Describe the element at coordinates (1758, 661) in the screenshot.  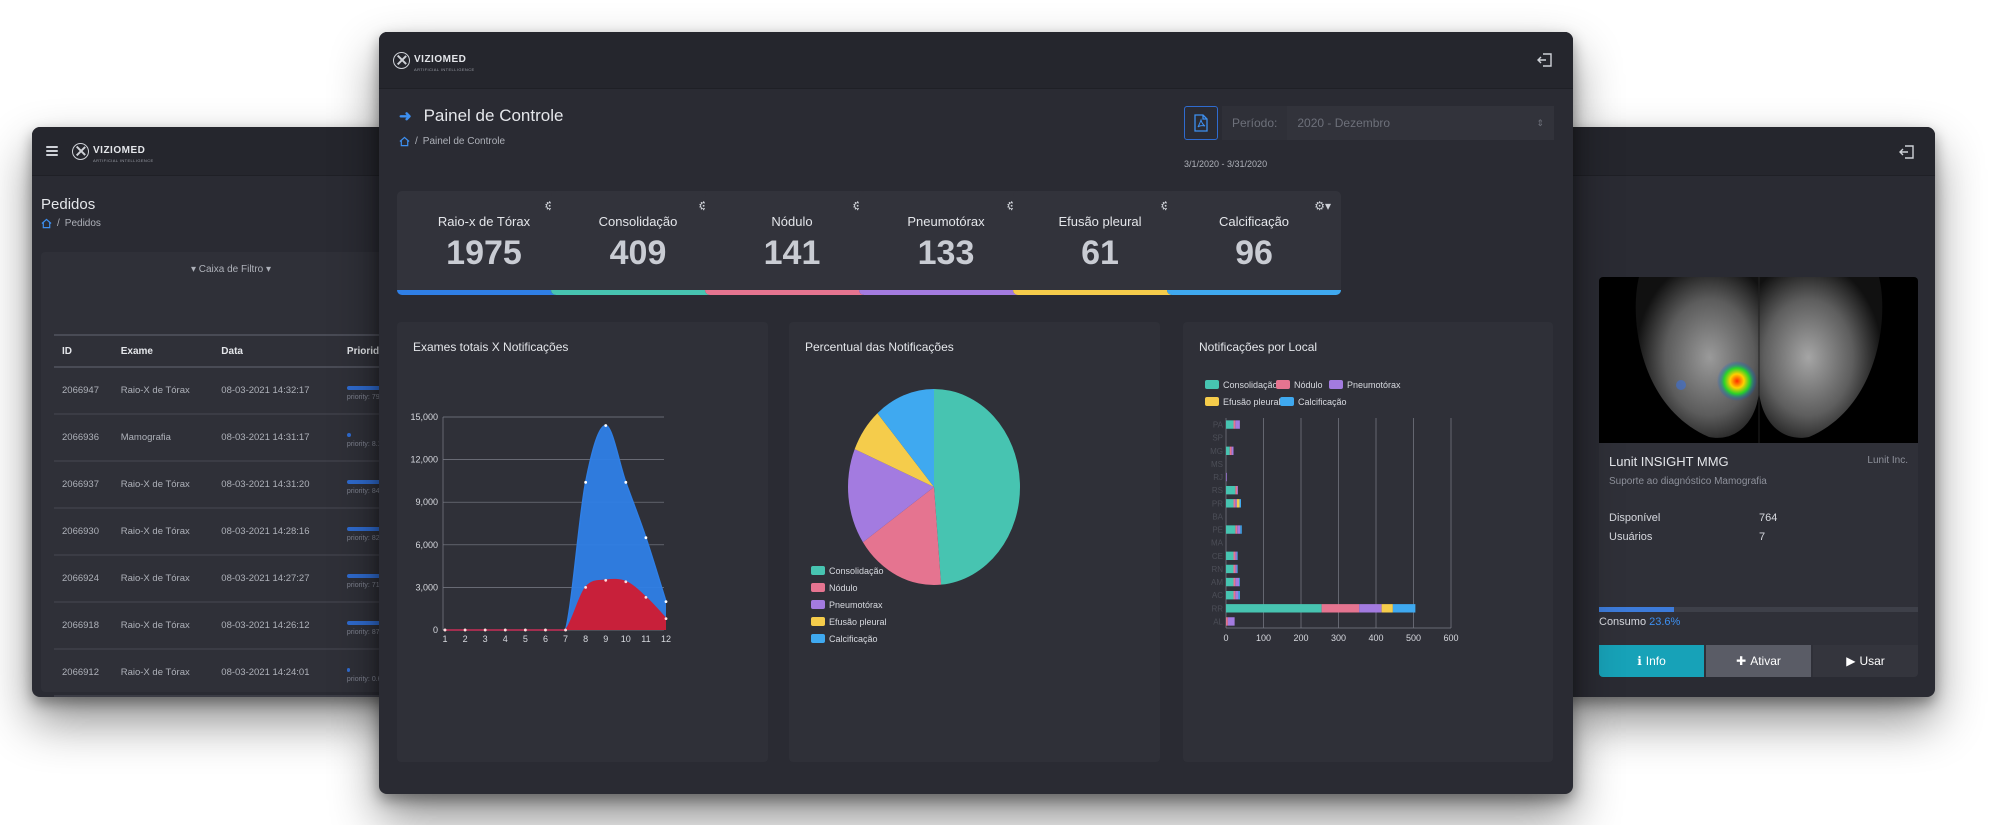
I see `activate-button: ✚ Ativar` at that location.